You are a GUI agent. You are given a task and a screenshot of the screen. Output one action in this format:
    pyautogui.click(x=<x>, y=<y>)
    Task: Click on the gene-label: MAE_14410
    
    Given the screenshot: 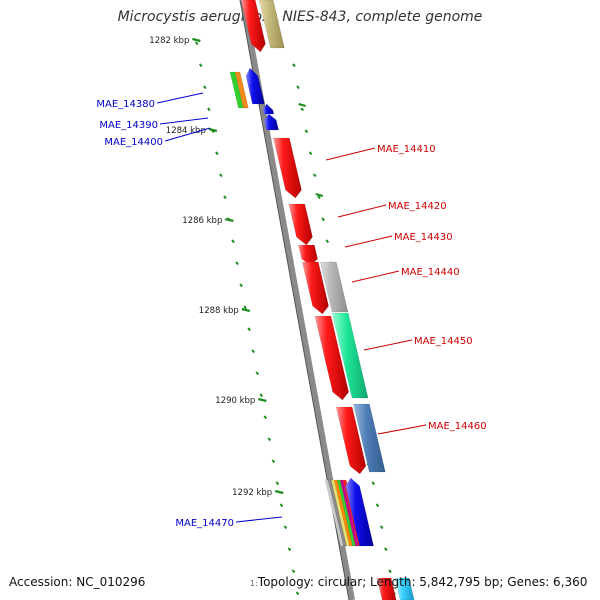 What is the action you would take?
    pyautogui.click(x=406, y=149)
    